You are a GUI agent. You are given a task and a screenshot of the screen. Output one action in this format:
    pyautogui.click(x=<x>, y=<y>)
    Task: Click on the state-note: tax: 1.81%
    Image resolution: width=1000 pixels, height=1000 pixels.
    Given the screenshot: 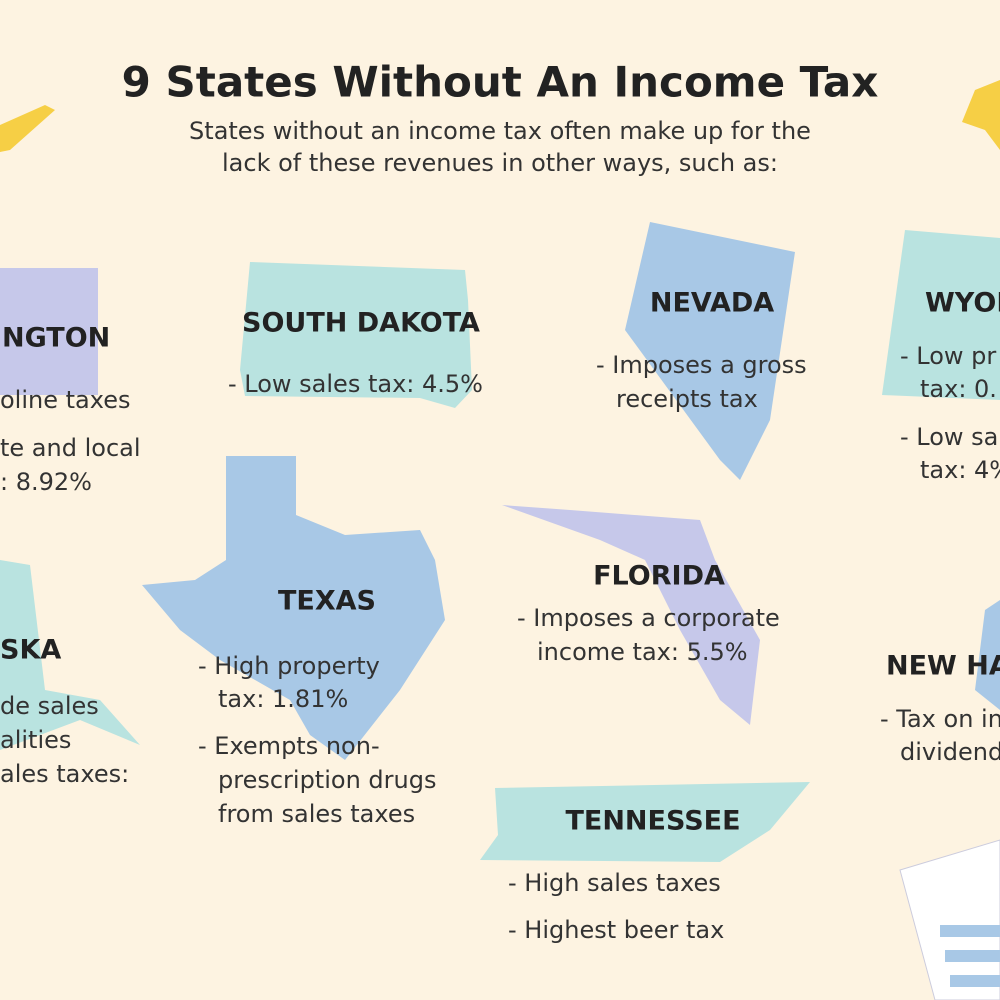 What is the action you would take?
    pyautogui.click(x=283, y=699)
    